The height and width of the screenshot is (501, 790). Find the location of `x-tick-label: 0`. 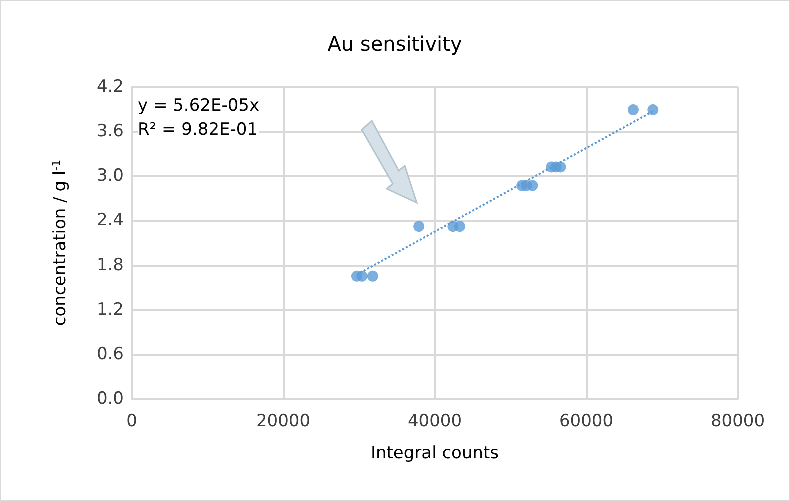

x-tick-label: 0 is located at coordinates (132, 422).